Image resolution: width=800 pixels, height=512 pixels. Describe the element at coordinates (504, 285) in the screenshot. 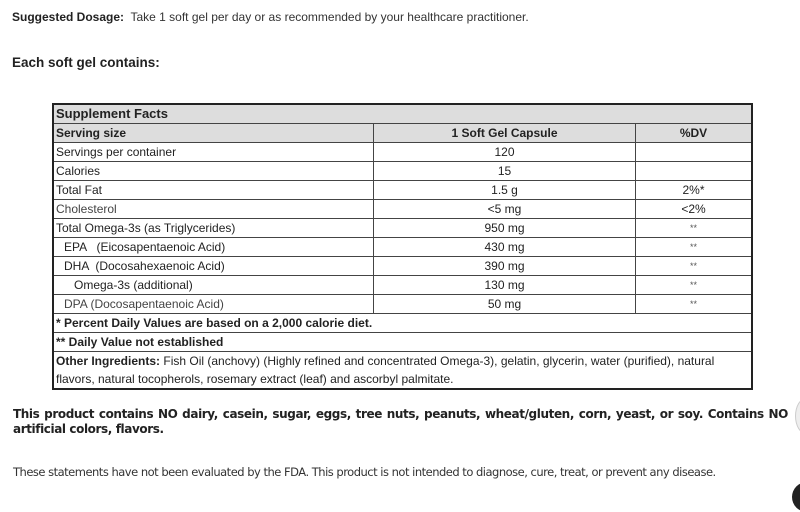

I see `nutrient-amount: 130 mg` at that location.